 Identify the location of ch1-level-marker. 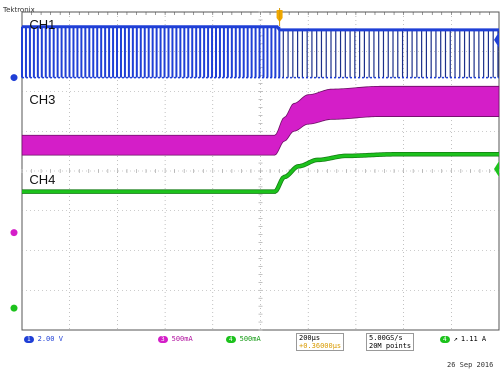
(496, 39).